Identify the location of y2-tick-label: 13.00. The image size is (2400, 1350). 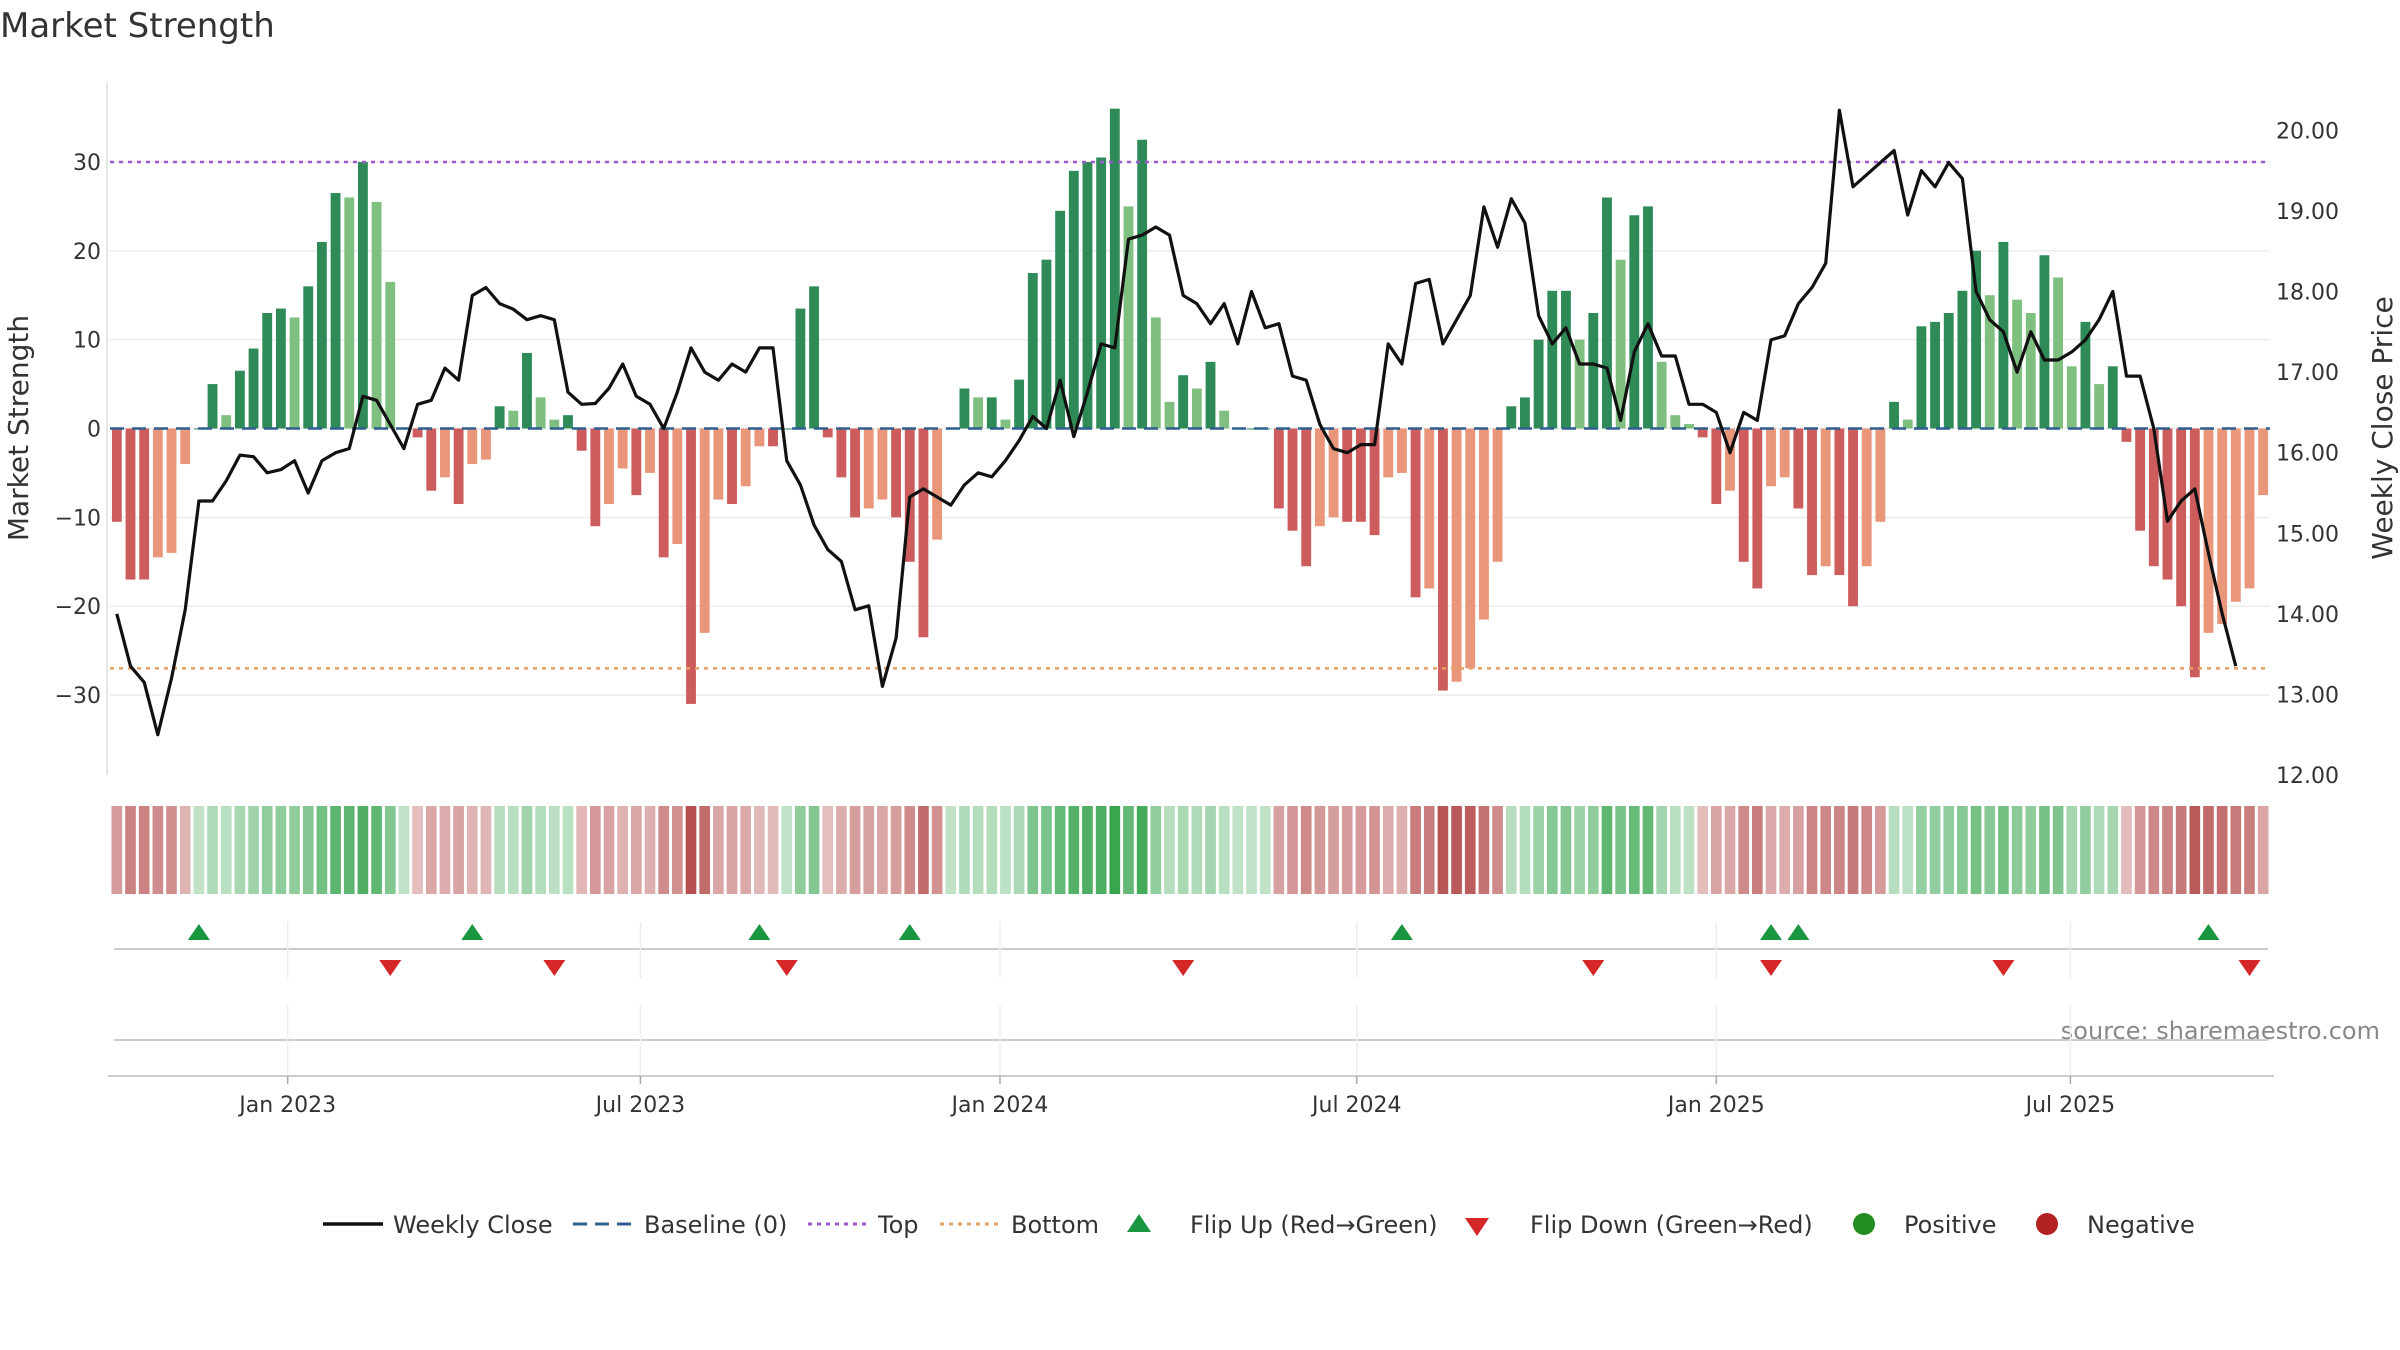
(2307, 695).